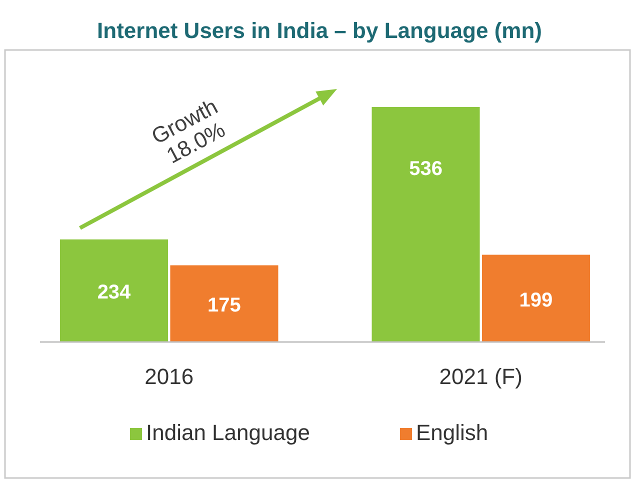 The height and width of the screenshot is (480, 639). I want to click on legend-label: Indian Language, so click(228, 432).